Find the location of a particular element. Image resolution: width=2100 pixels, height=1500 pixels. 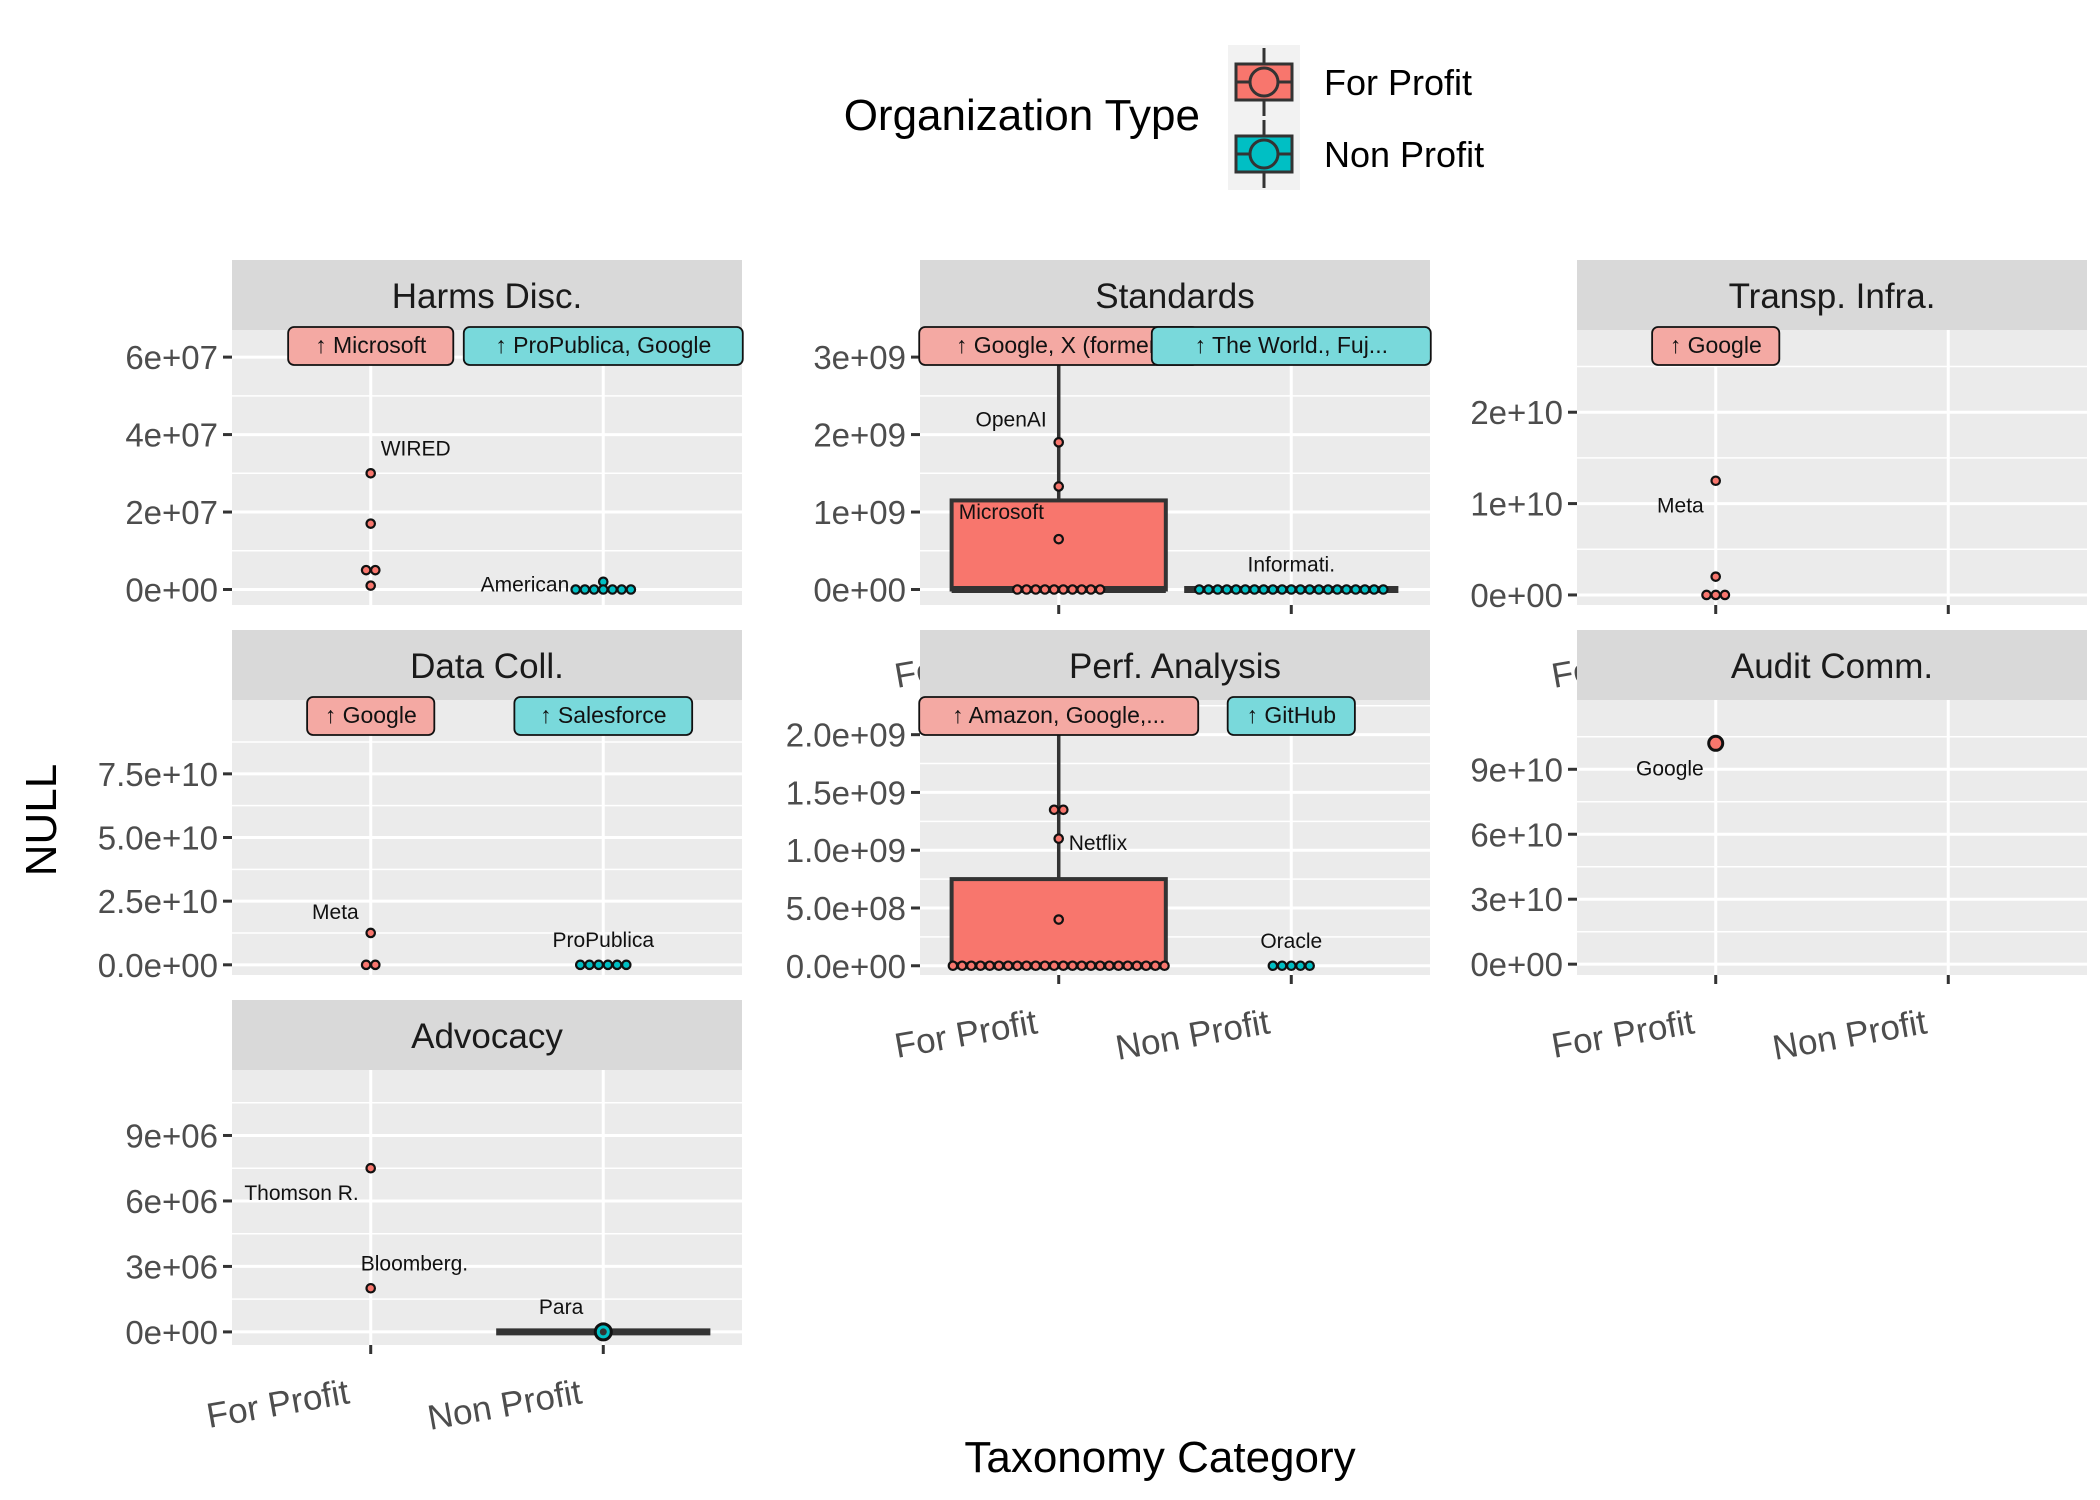

point-annotation: Bloomberg. is located at coordinates (414, 1263).